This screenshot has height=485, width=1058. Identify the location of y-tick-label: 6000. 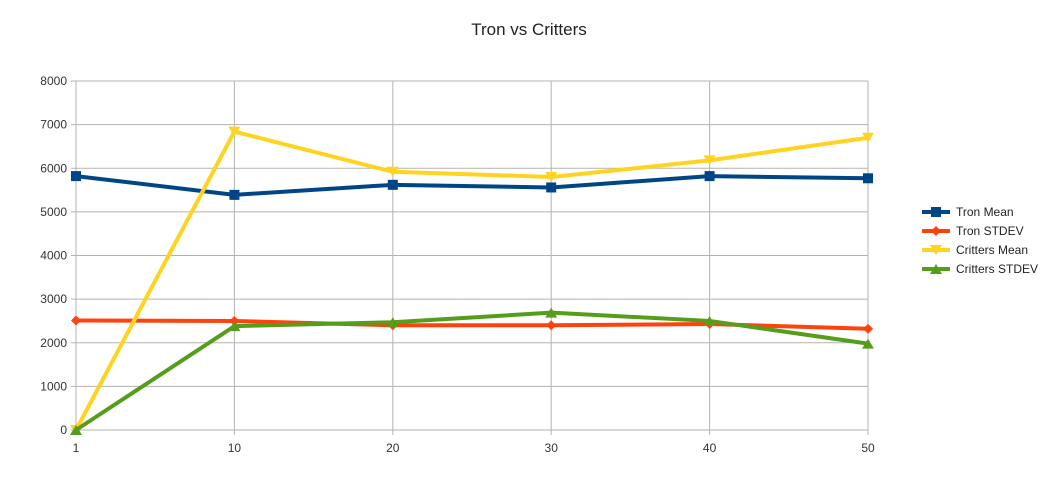
(53, 168).